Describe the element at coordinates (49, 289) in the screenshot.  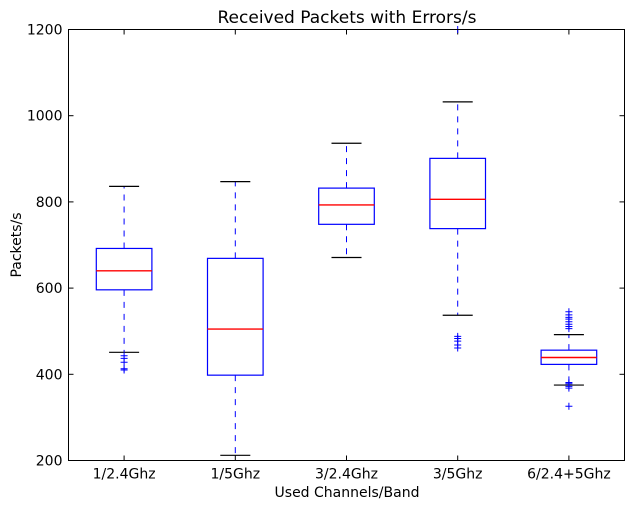
I see `y-tick-label: 600` at that location.